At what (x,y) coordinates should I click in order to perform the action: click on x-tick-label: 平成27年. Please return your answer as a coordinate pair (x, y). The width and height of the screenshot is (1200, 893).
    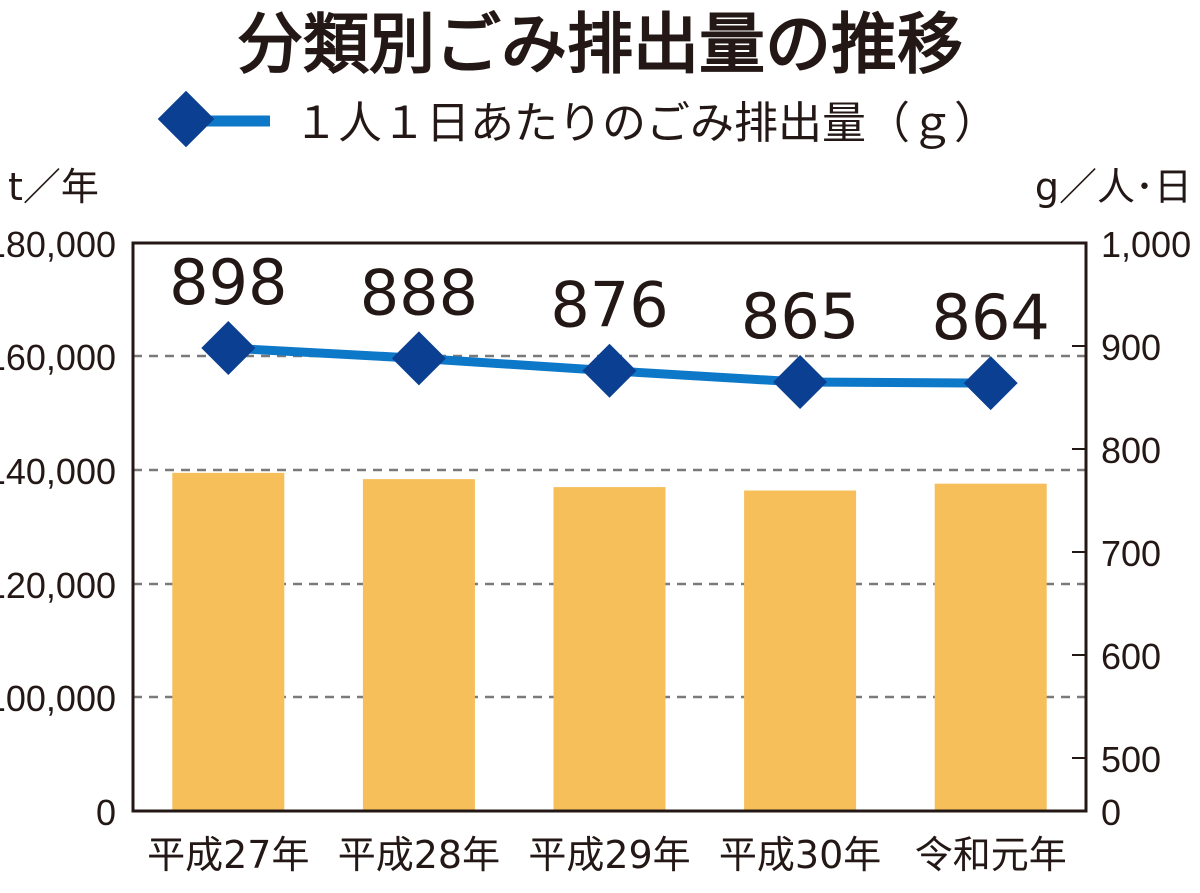
    Looking at the image, I should click on (228, 855).